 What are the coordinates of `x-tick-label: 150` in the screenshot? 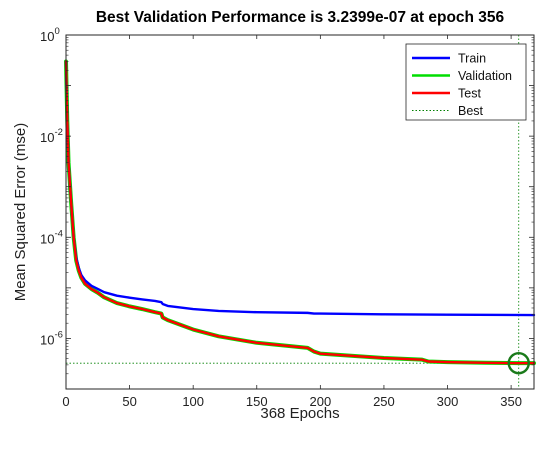 It's located at (257, 401).